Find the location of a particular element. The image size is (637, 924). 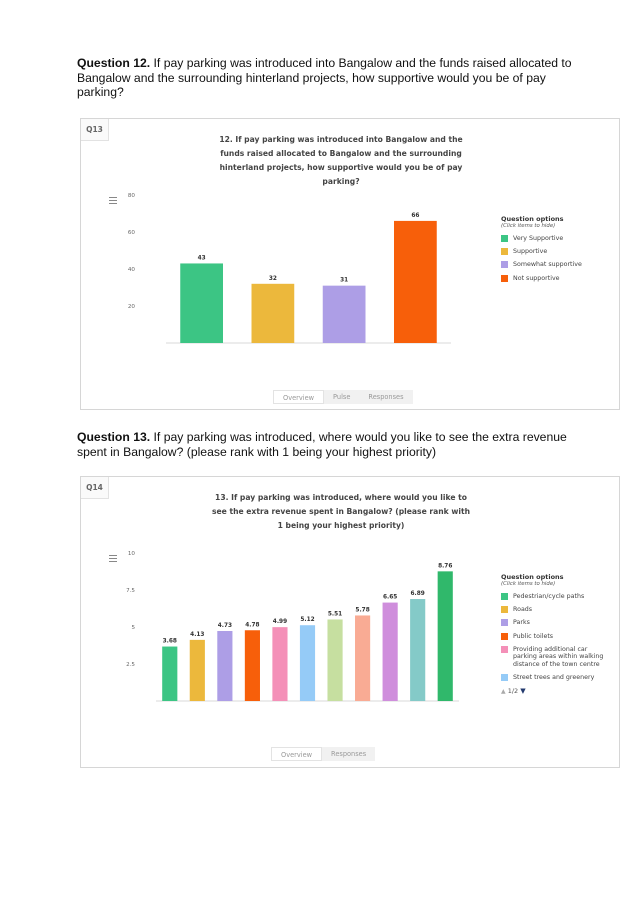

legend-label: Street trees and greenery is located at coordinates (554, 677).